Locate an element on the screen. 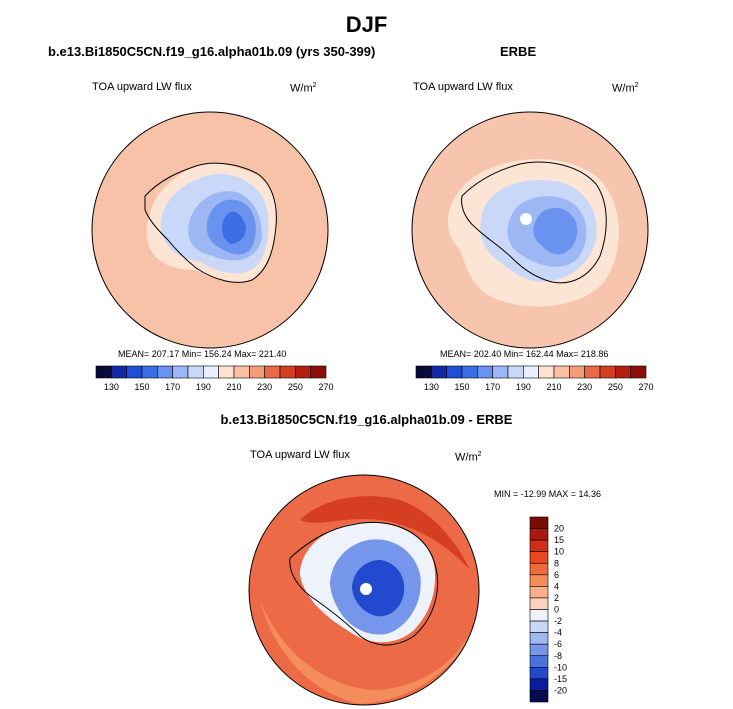 Image resolution: width=733 pixels, height=709 pixels. model-colorbar-label: 130 is located at coordinates (111, 387).